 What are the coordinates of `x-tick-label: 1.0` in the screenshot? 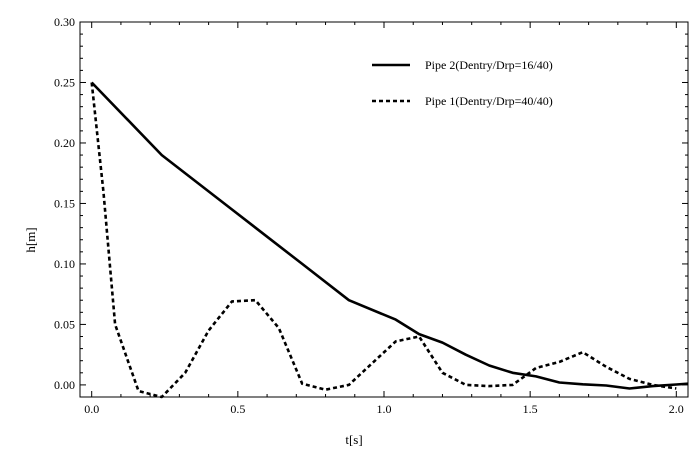 It's located at (384, 409).